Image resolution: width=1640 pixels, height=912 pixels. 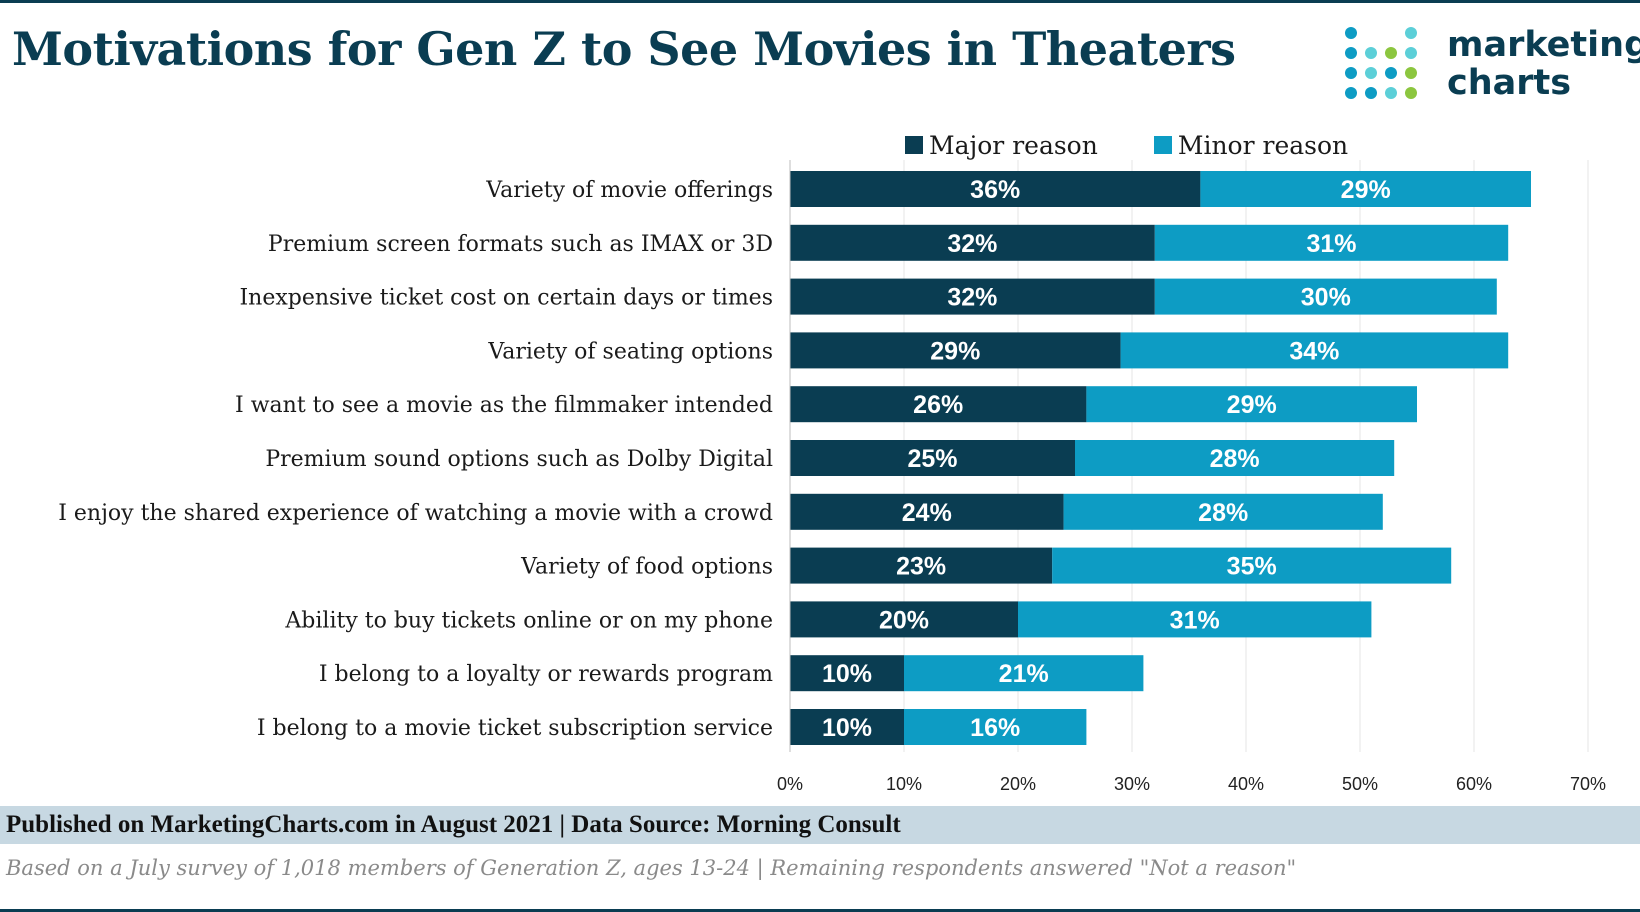 I want to click on legend-item-major: Major reason, so click(x=1001, y=145).